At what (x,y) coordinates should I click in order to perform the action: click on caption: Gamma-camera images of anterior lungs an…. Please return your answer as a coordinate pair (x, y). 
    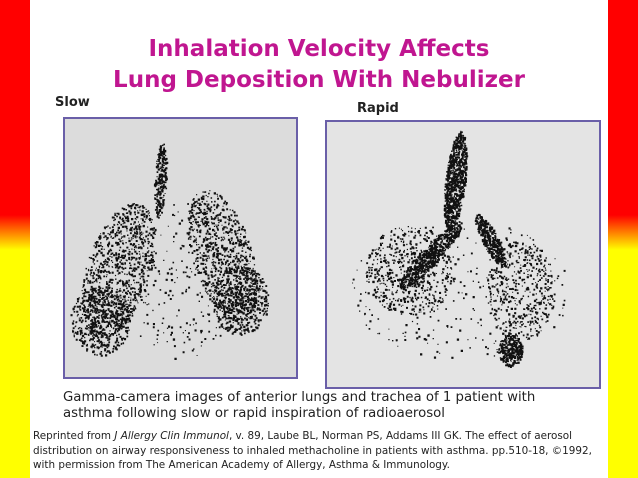
    Looking at the image, I should click on (299, 397).